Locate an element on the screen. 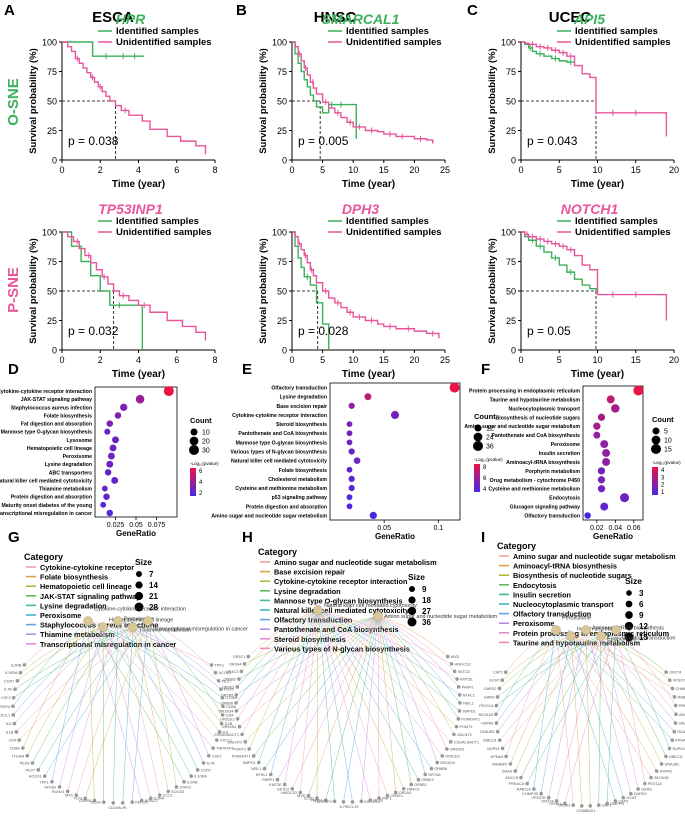  gene-label: CXCL1 is located at coordinates (5, 715).